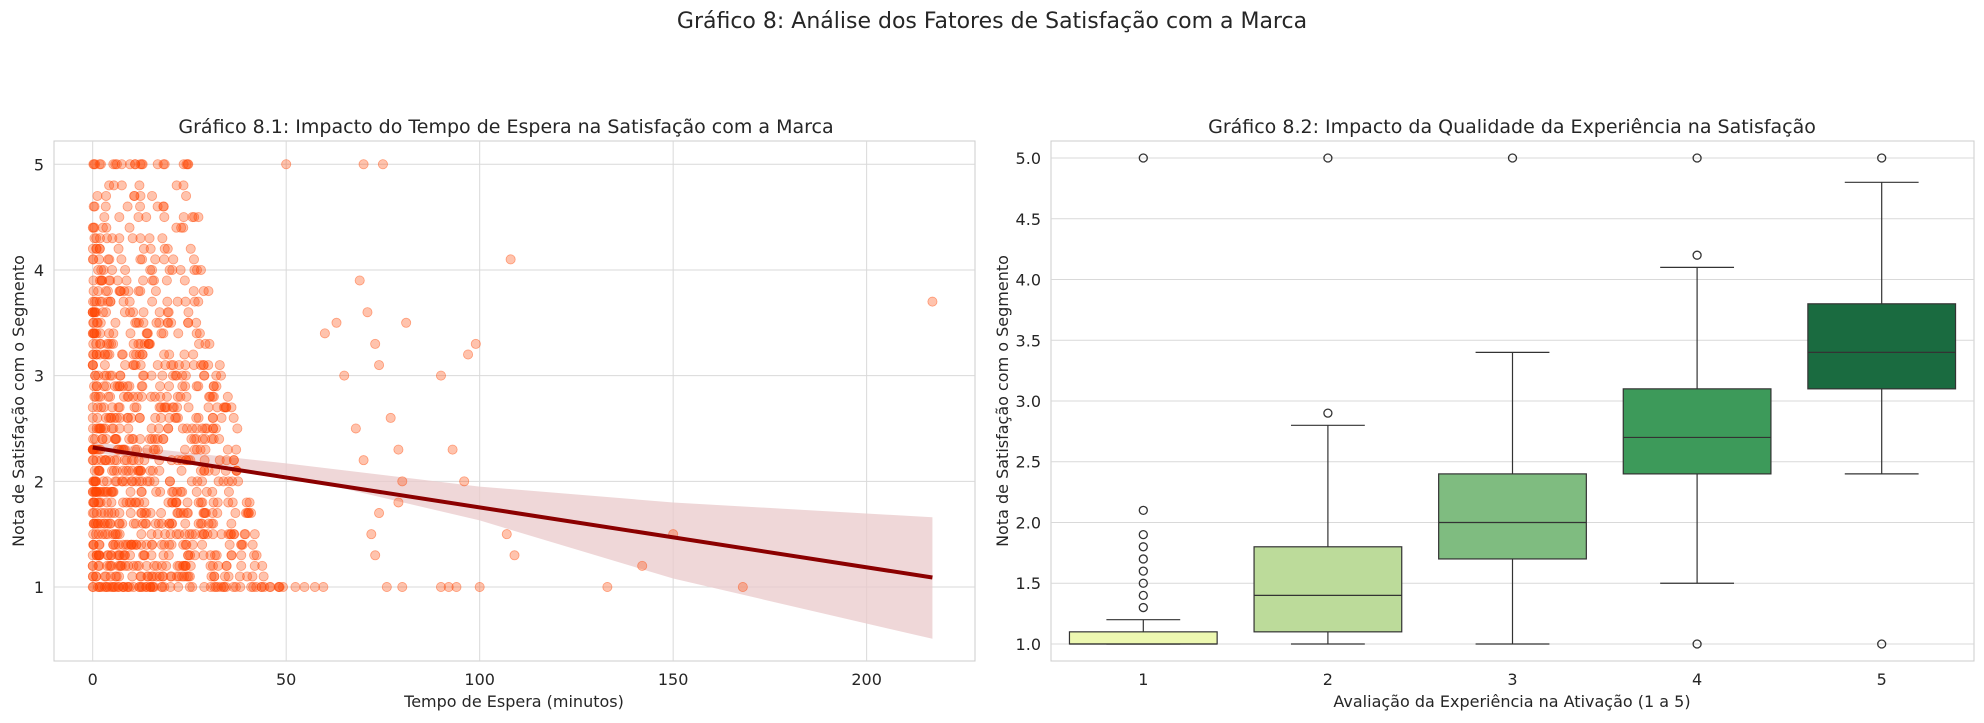 The image size is (1984, 723). Describe the element at coordinates (866, 679) in the screenshot. I see `x-tick-label: 200` at that location.